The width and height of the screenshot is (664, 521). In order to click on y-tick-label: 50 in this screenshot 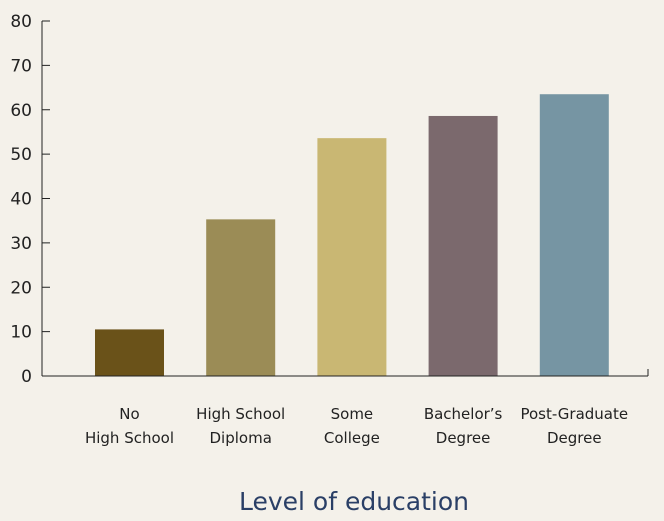, I will do `click(21, 155)`.